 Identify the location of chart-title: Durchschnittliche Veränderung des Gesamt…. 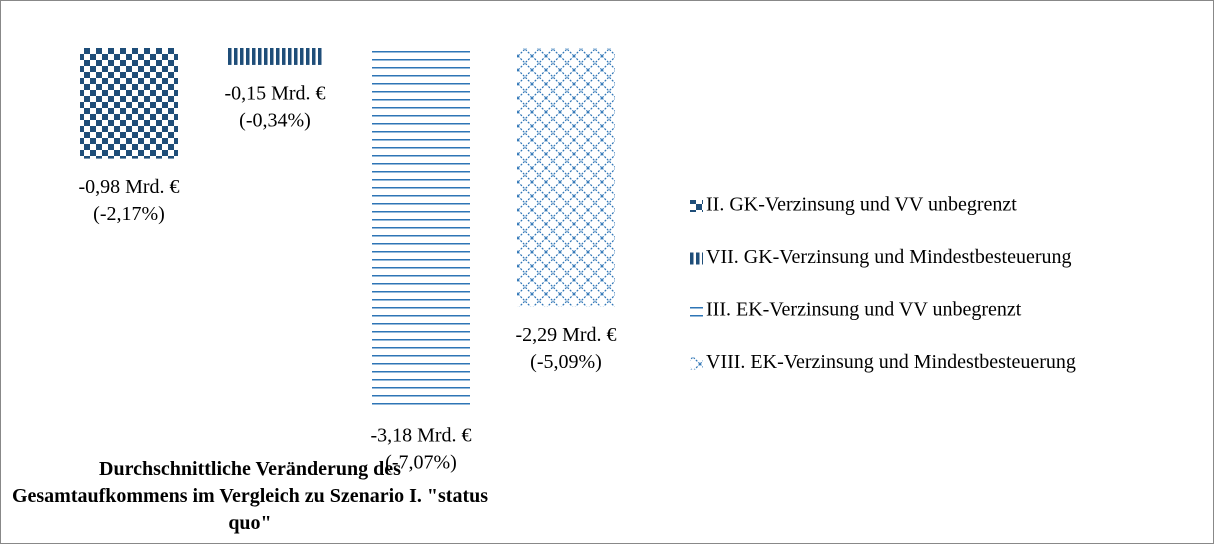
(250, 496).